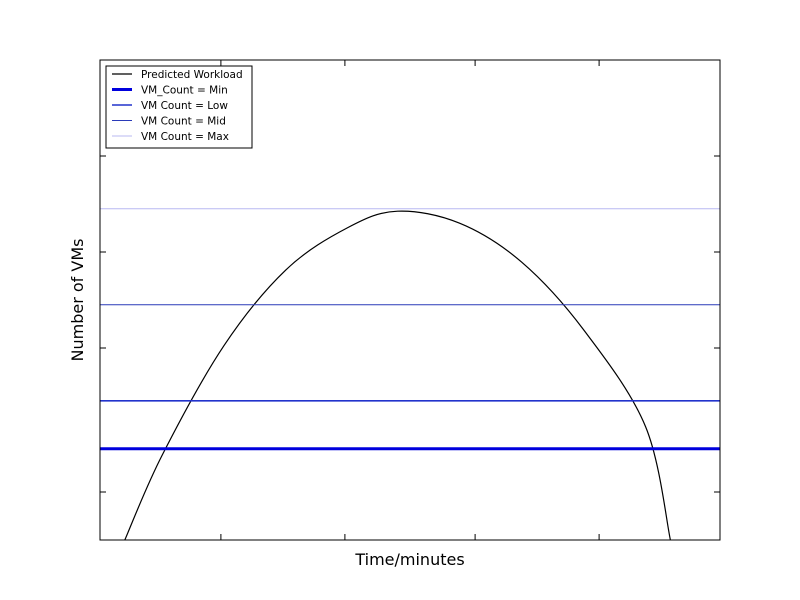  Describe the element at coordinates (77, 300) in the screenshot. I see `y-axis-label: Number of VMs` at that location.